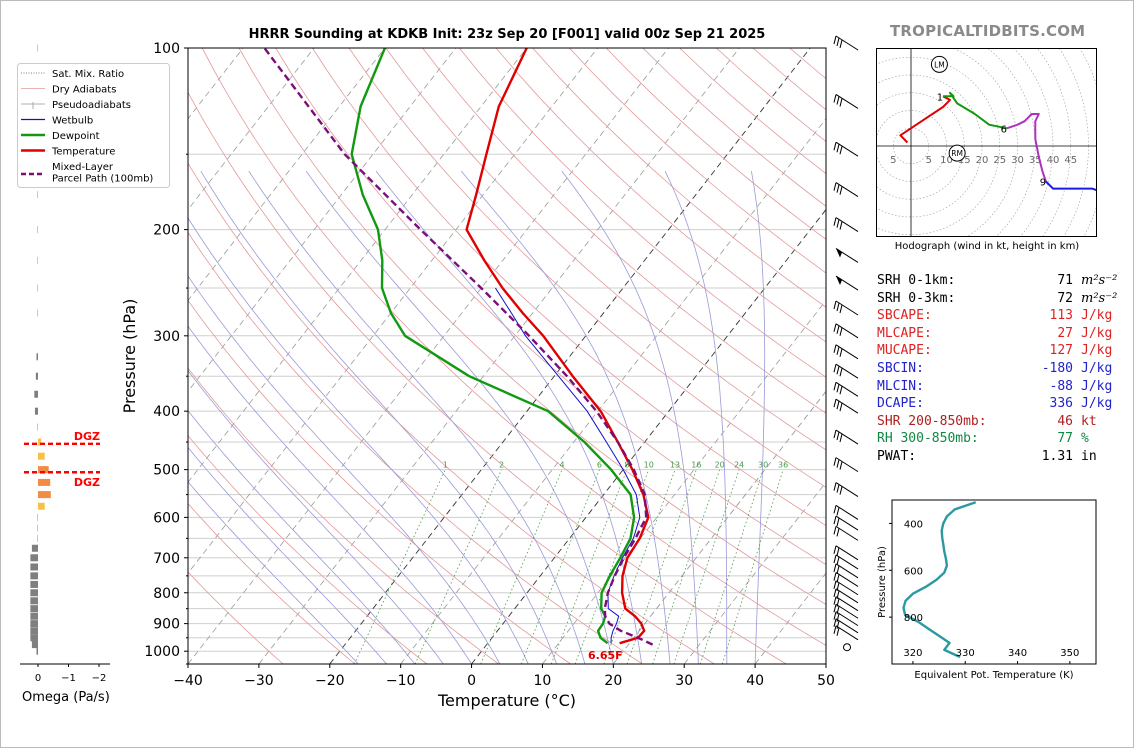 This screenshot has height=748, width=1134. Describe the element at coordinates (506, 700) in the screenshot. I see `x-axis-label: Temperature (°C)` at that location.